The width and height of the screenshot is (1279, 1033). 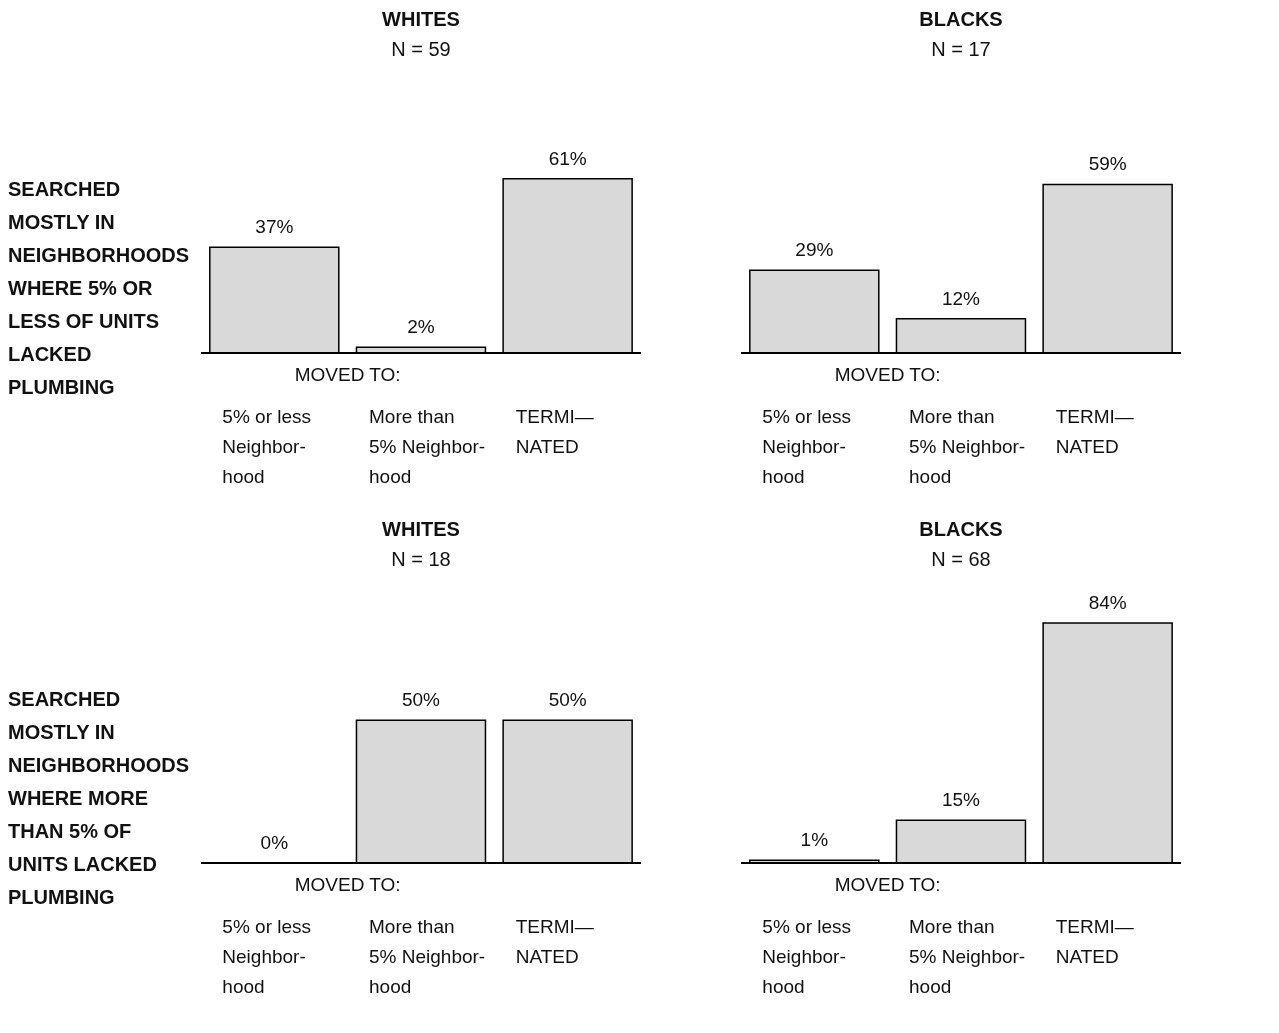 What do you see at coordinates (961, 800) in the screenshot?
I see `data-label: 15%` at bounding box center [961, 800].